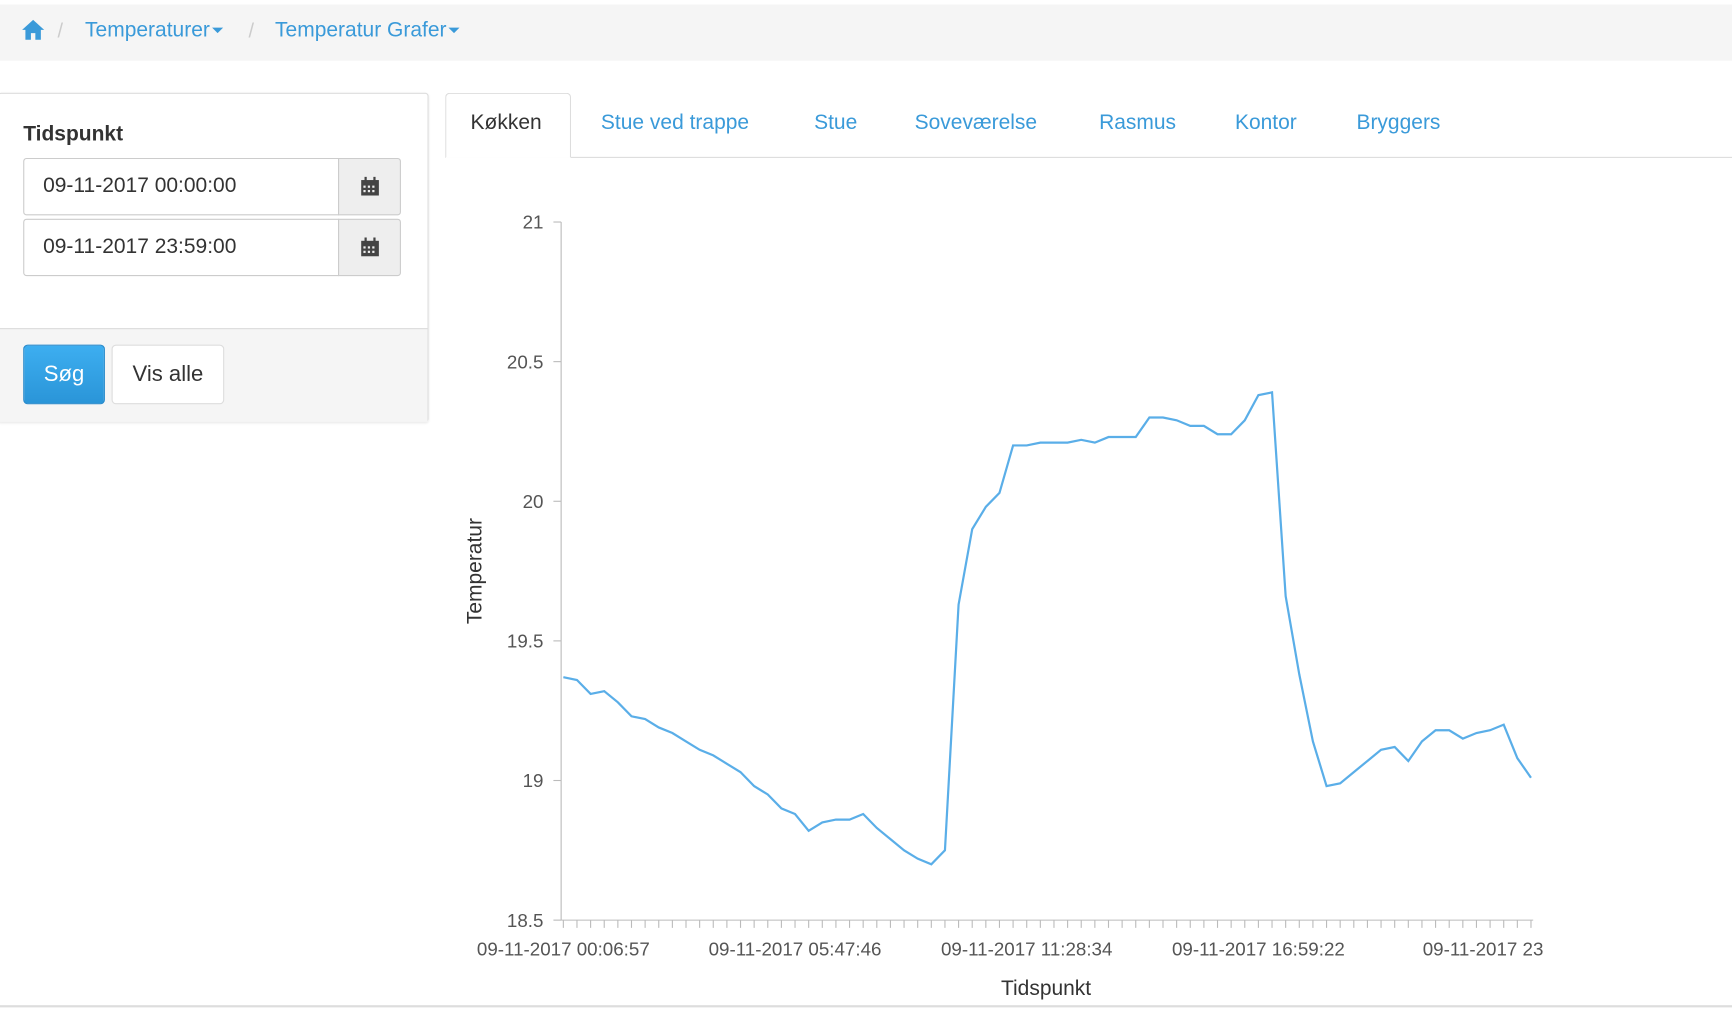  I want to click on tab: Bryggers, so click(1398, 123).